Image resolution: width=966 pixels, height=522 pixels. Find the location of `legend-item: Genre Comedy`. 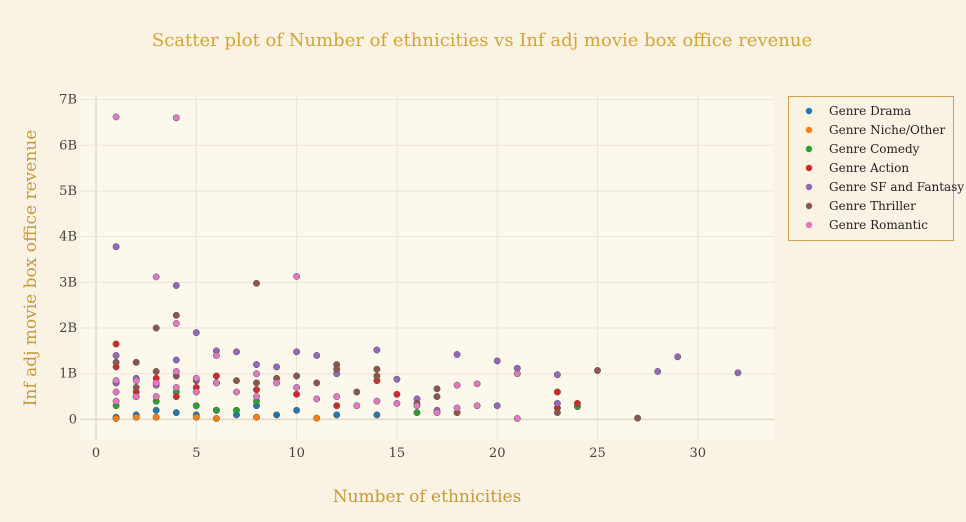

legend-item: Genre Comedy is located at coordinates (862, 149).